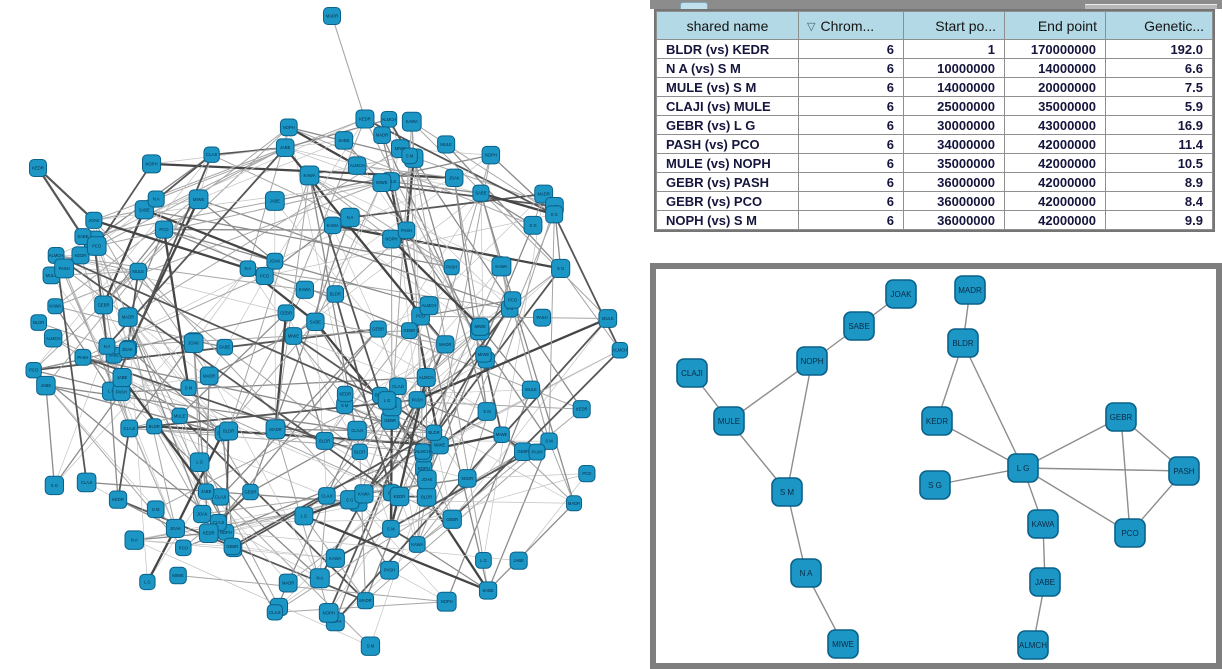 This screenshot has height=669, width=1222. I want to click on table-row: PASH (vs) PCO 6 34000000 42000000 11.4, so click(934, 144).